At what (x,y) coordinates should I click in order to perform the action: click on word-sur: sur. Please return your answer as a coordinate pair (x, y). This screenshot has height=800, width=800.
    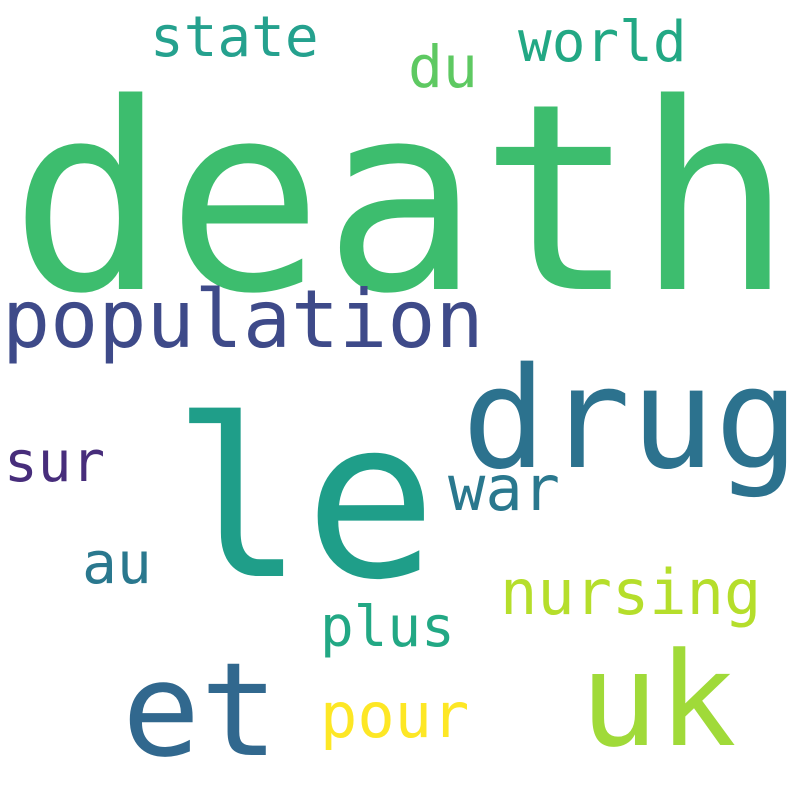
    Looking at the image, I should click on (55, 462).